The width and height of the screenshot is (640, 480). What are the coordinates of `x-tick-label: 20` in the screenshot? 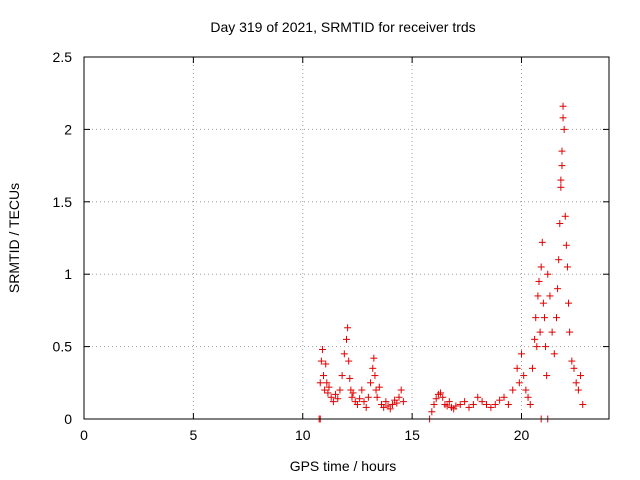 It's located at (522, 435).